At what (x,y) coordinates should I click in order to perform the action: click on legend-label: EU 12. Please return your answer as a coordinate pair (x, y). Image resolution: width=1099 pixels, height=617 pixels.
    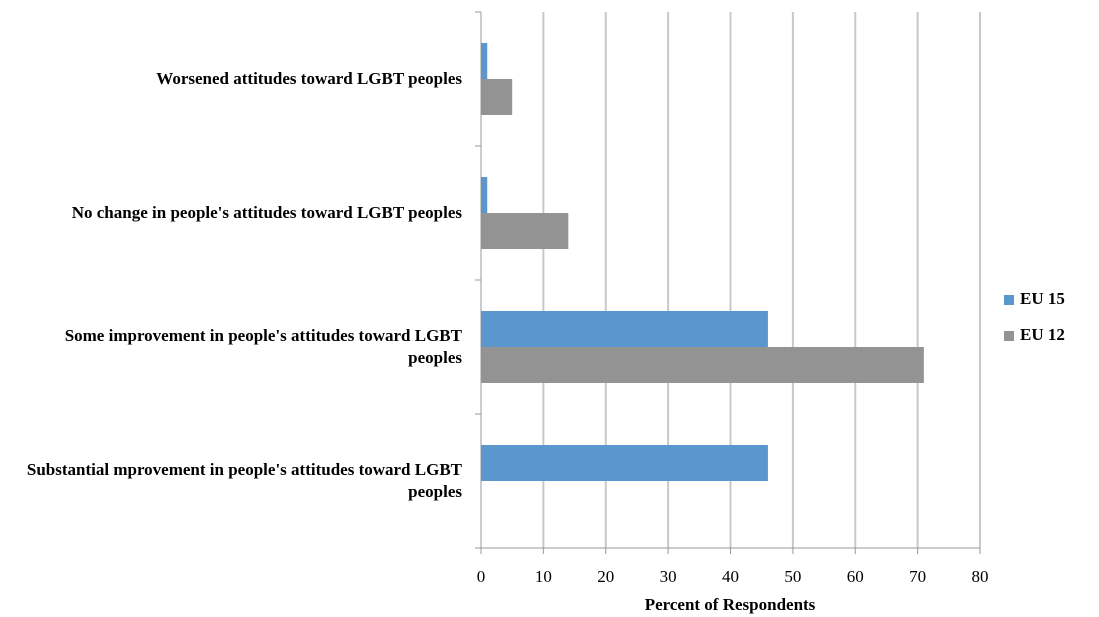
    Looking at the image, I should click on (1042, 334).